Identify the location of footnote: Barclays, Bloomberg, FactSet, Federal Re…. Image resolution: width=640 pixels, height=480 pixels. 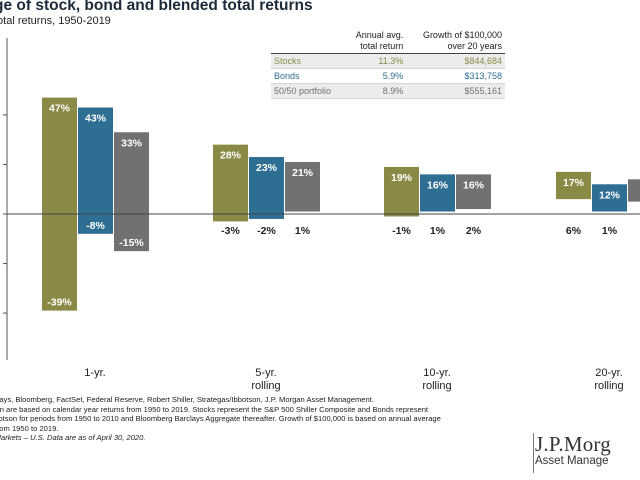
(251, 419).